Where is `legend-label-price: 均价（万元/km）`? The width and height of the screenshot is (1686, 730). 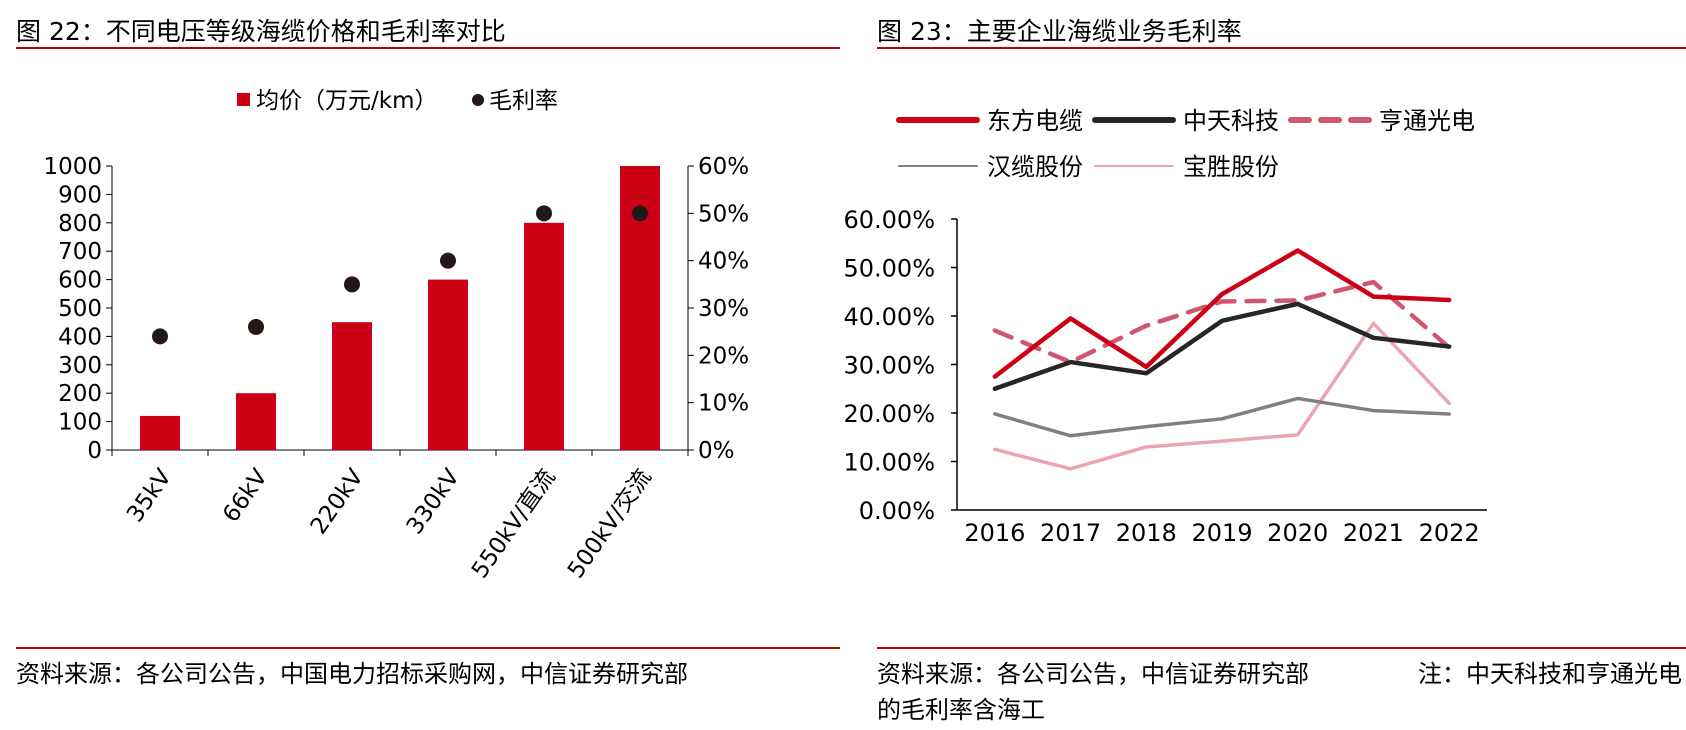
legend-label-price: 均价（万元/km） is located at coordinates (346, 101).